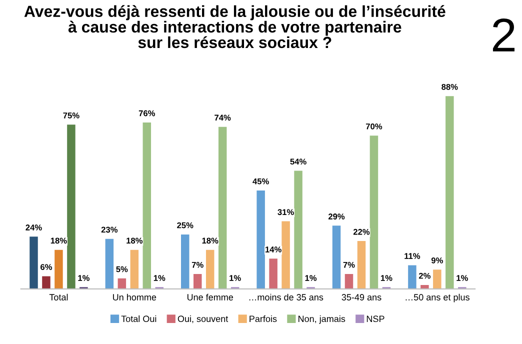 This screenshot has height=344, width=522. What do you see at coordinates (138, 318) in the screenshot?
I see `legend-label: Total Oui` at bounding box center [138, 318].